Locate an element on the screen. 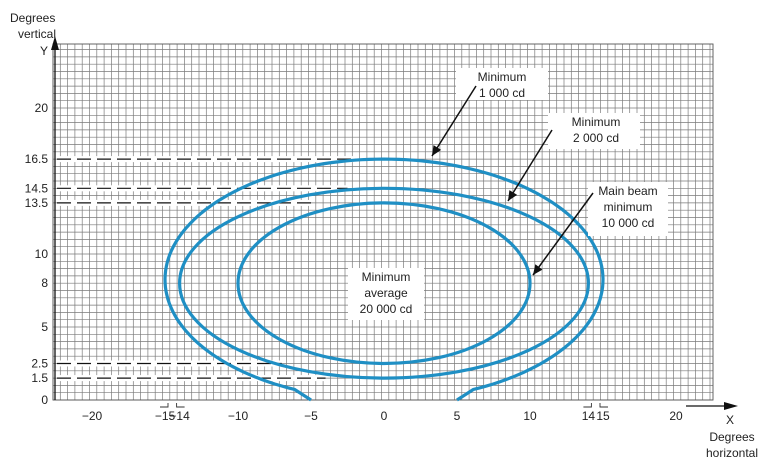 The image size is (767, 468). y-axis-label-line-1: Degrees is located at coordinates (32, 18).